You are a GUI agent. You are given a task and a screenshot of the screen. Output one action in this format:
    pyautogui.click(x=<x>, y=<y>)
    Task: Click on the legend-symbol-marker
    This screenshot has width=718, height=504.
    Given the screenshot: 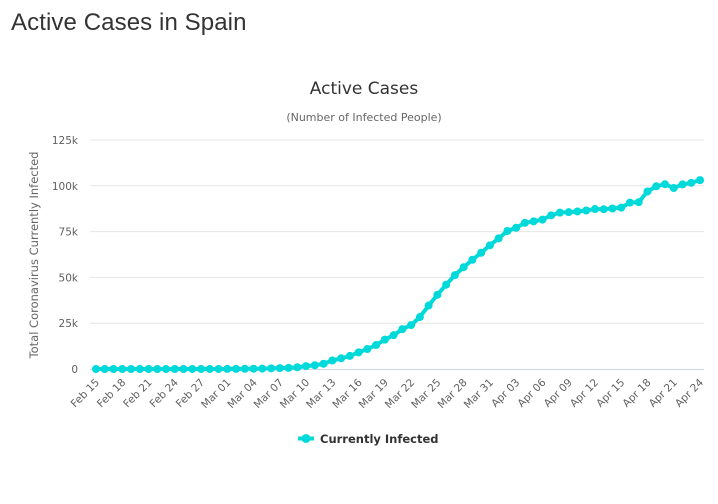 What is the action you would take?
    pyautogui.click(x=306, y=438)
    